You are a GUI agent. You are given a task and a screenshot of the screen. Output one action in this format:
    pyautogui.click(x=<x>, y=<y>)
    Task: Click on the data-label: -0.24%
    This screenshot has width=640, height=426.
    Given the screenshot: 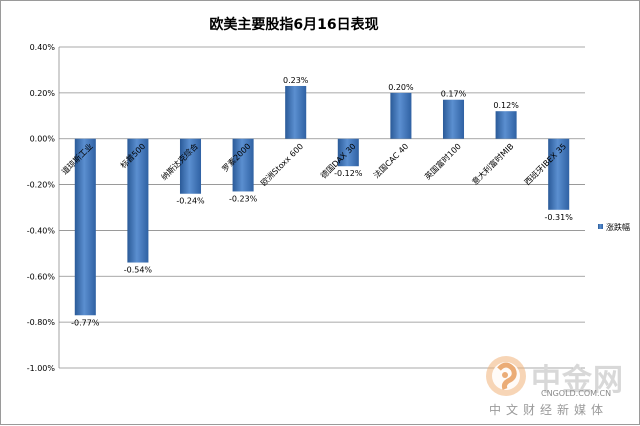 What is the action you would take?
    pyautogui.click(x=190, y=201)
    